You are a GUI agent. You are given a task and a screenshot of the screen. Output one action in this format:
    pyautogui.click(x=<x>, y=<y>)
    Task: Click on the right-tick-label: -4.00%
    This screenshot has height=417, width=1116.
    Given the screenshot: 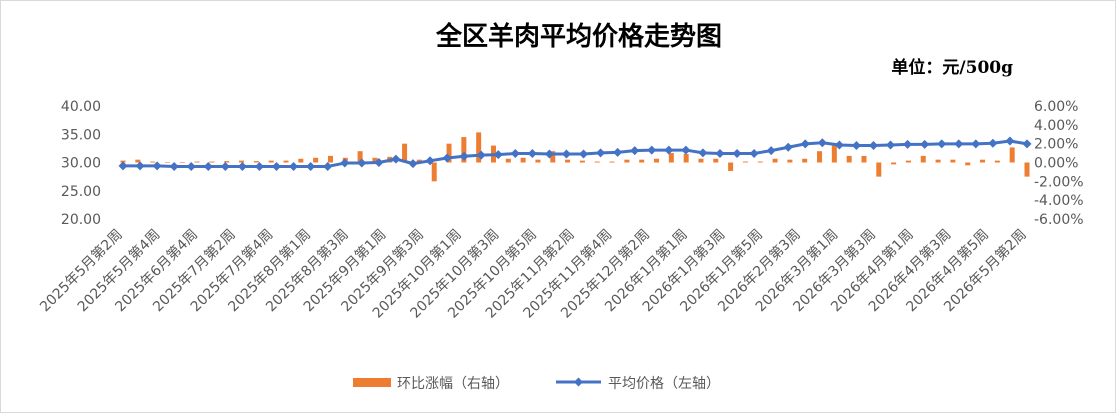 What is the action you would take?
    pyautogui.click(x=1059, y=201)
    